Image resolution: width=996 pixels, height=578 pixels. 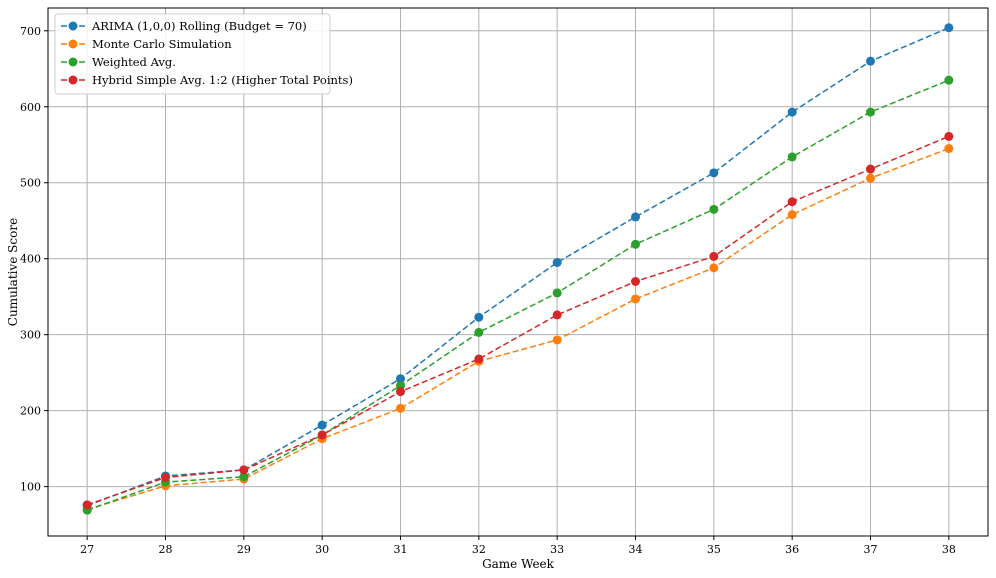 What do you see at coordinates (30, 107) in the screenshot?
I see `y-tick-label: 600` at bounding box center [30, 107].